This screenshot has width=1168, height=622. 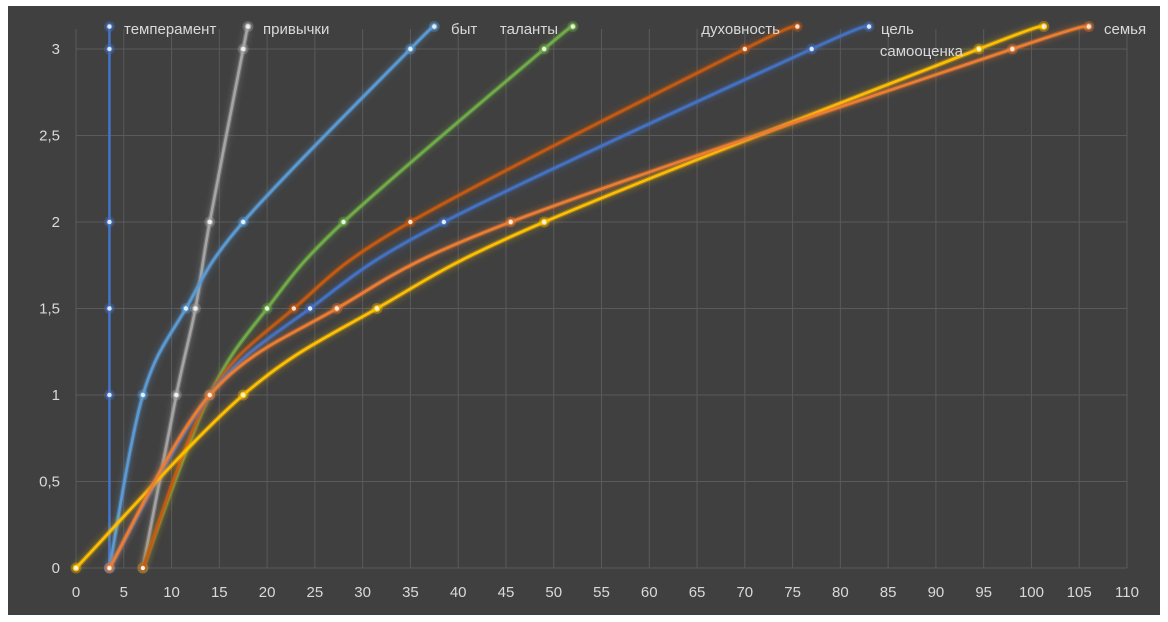 I want to click on x-tick-label: 50, so click(x=553, y=592).